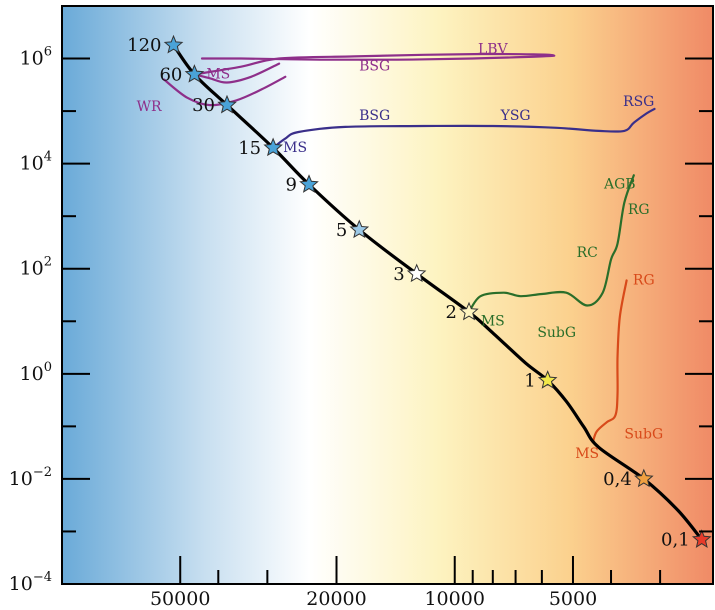 The image size is (715, 610). I want to click on track-label-5: YSG, so click(515, 116).